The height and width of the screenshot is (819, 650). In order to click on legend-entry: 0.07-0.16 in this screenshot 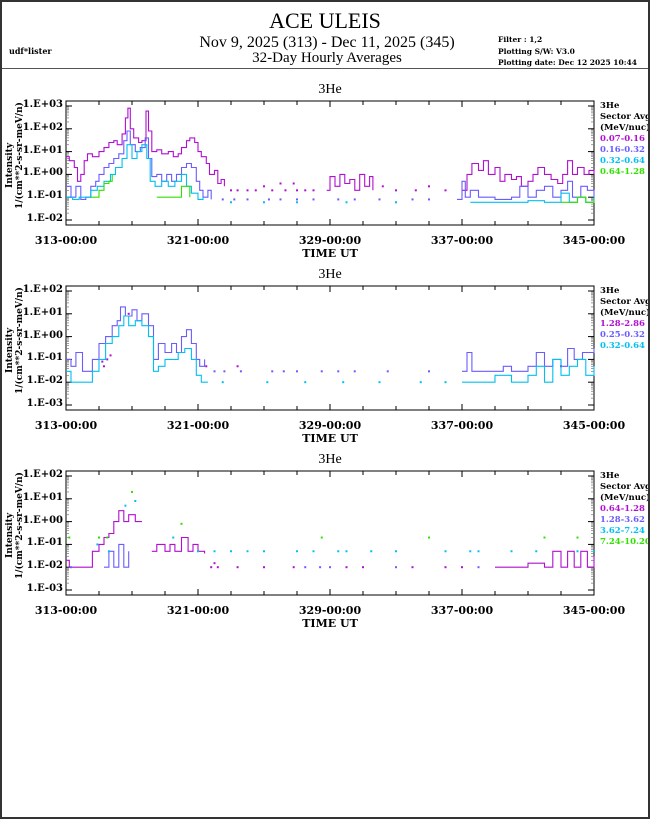, I will do `click(622, 139)`.